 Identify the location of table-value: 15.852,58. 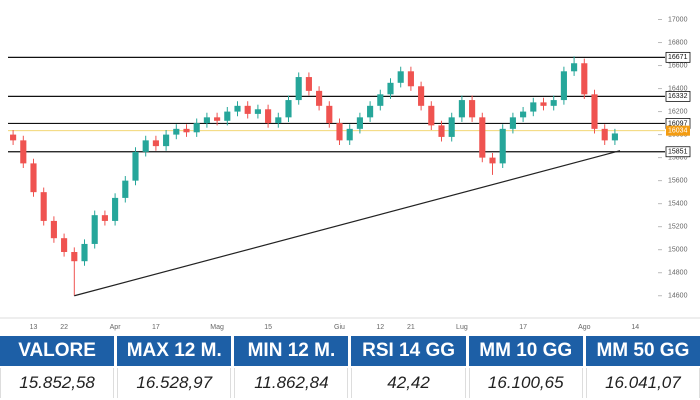
(57, 383).